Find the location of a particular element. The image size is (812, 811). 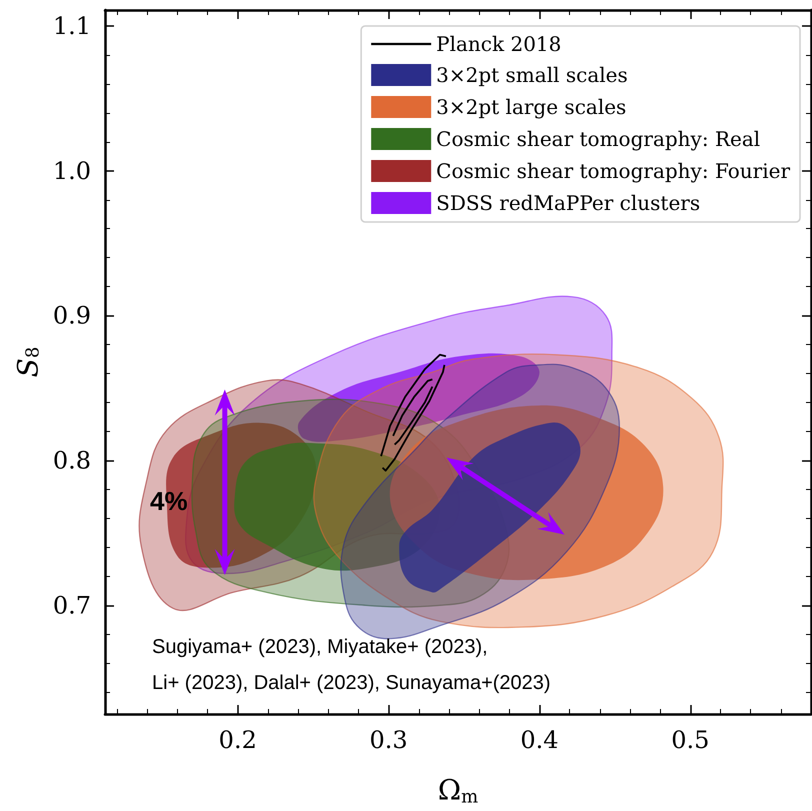

annotation: Sugiyama+ (2023), Miyatake+ (2023), is located at coordinates (320, 647).